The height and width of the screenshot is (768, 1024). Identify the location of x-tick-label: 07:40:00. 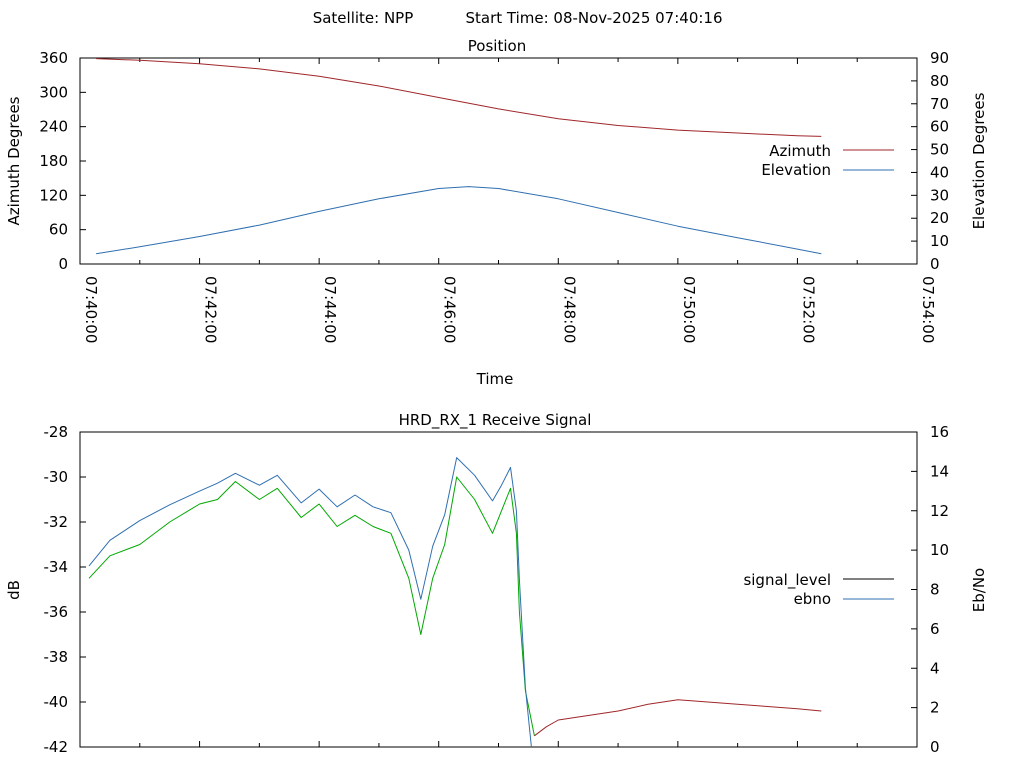
(91, 309).